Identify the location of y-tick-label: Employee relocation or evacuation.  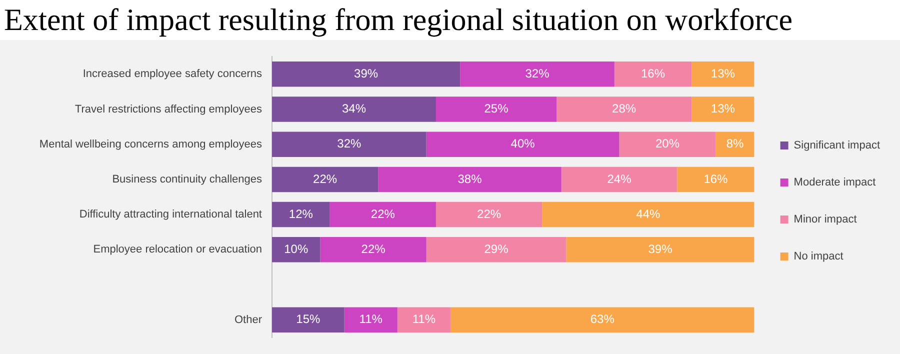
(177, 250).